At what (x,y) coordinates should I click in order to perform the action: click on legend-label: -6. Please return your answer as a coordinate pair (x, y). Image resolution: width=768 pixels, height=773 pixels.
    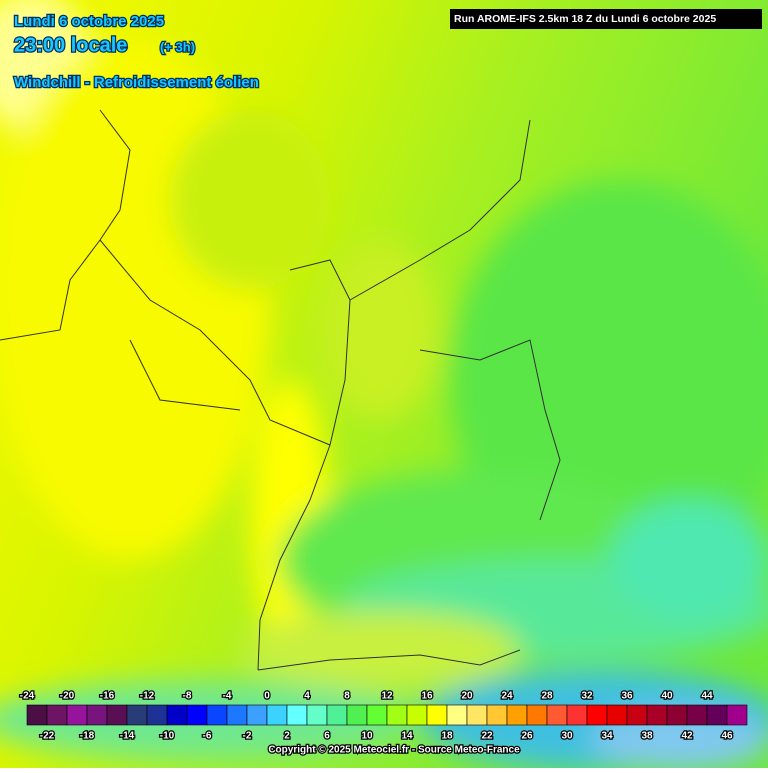
    Looking at the image, I should click on (207, 736).